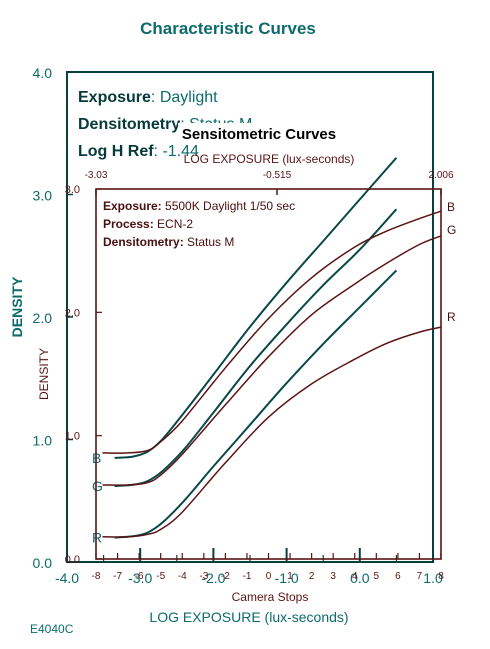 This screenshot has width=490, height=649. I want to click on x-axis-label: LOG EXPOSURE (lux-seconds), so click(248, 617).